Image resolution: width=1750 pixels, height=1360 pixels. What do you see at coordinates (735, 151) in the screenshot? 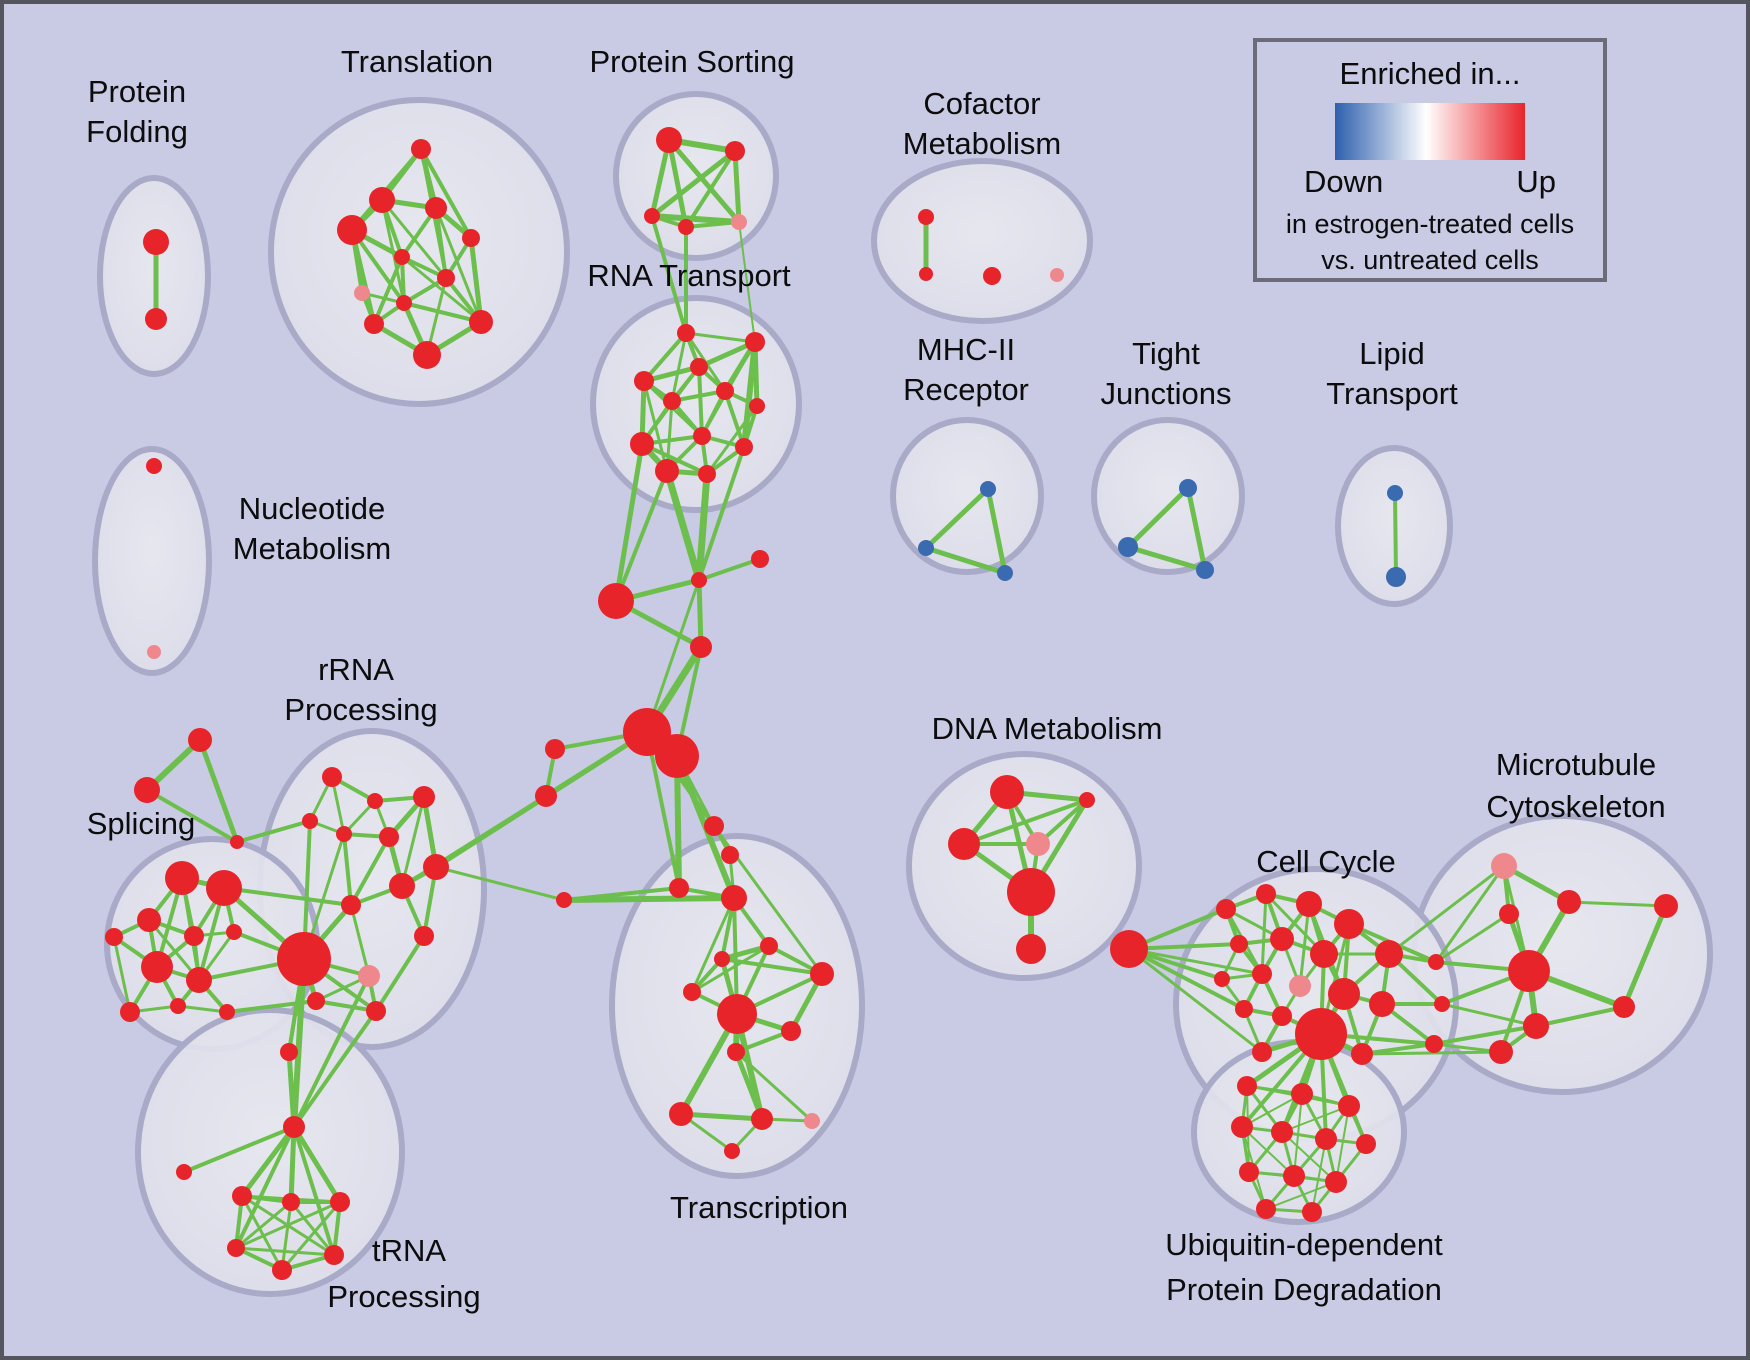
I see `node-protein-sorting` at bounding box center [735, 151].